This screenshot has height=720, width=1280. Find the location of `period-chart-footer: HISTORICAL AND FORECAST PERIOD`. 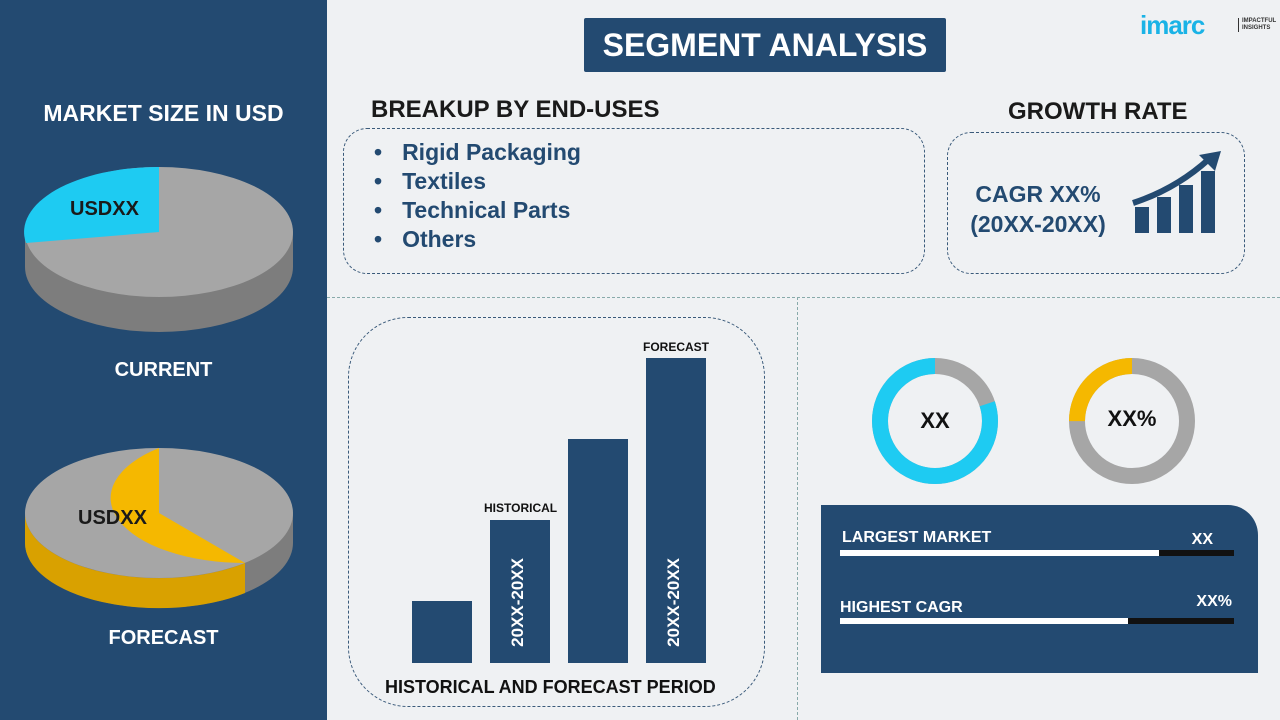

period-chart-footer: HISTORICAL AND FORECAST PERIOD is located at coordinates (550, 687).